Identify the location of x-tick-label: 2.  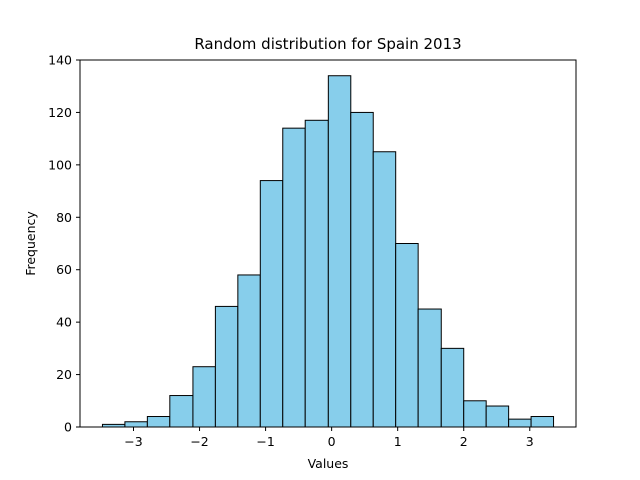
(464, 441).